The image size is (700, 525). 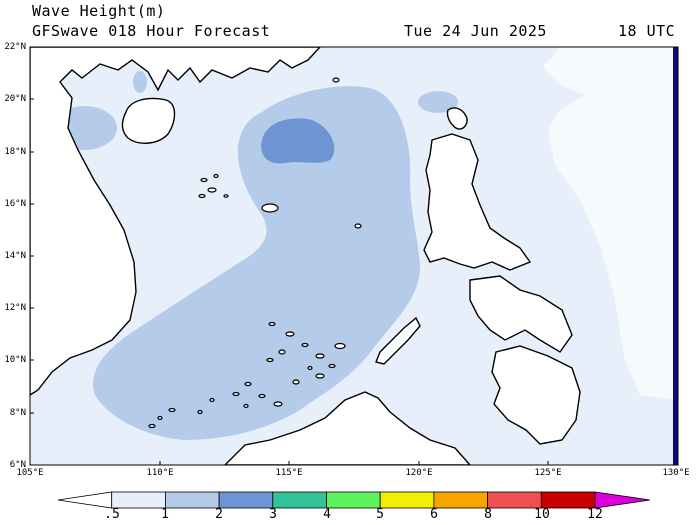 What do you see at coordinates (477, 202) in the screenshot?
I see `land-luzon` at bounding box center [477, 202].